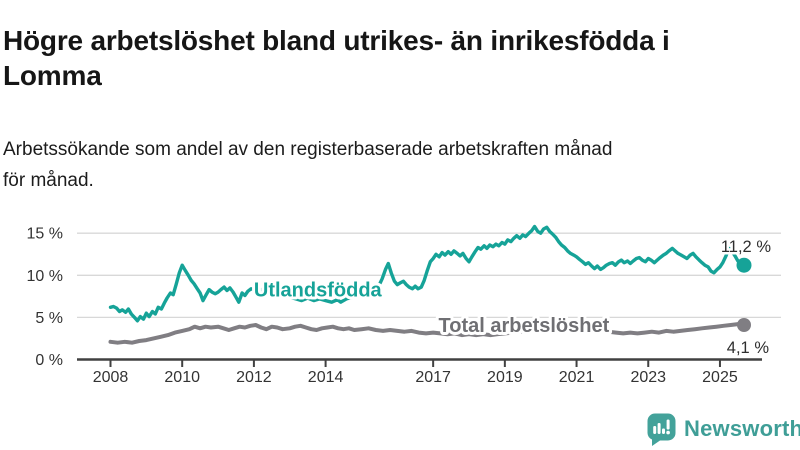 This screenshot has width=800, height=450. I want to click on logo-bubble-shape, so click(661, 429).